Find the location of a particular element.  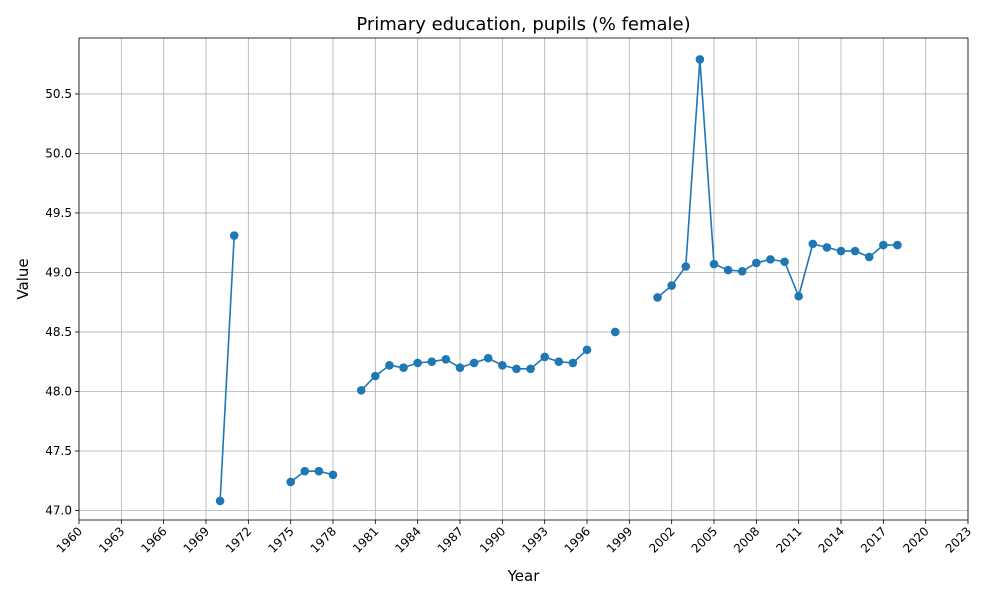

y-tick-label: 48.5 is located at coordinates (58, 332).